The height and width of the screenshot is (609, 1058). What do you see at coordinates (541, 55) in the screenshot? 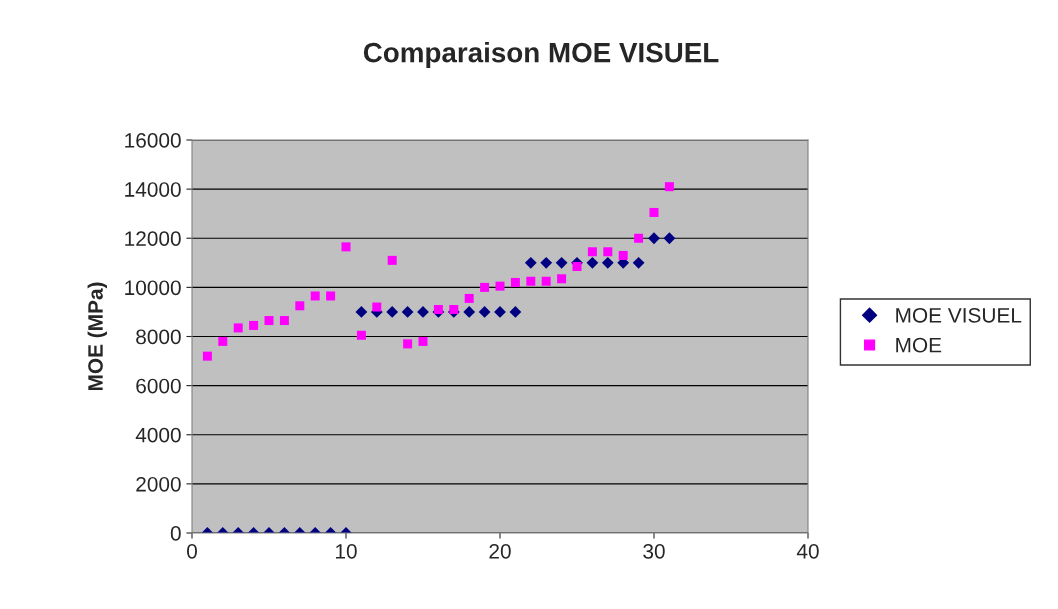
I see `chart-title: Comparaison MOE VISUEL` at bounding box center [541, 55].